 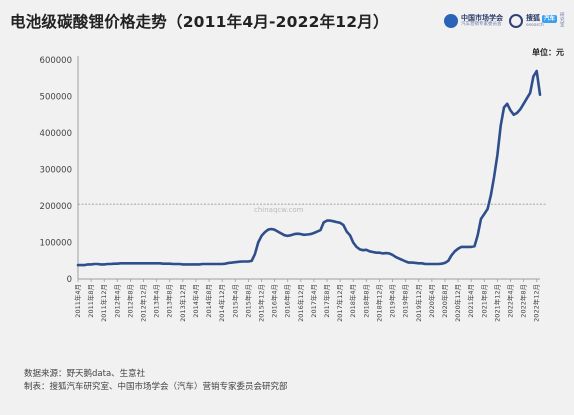 I want to click on y-tick-label: 400000, so click(x=56, y=134).